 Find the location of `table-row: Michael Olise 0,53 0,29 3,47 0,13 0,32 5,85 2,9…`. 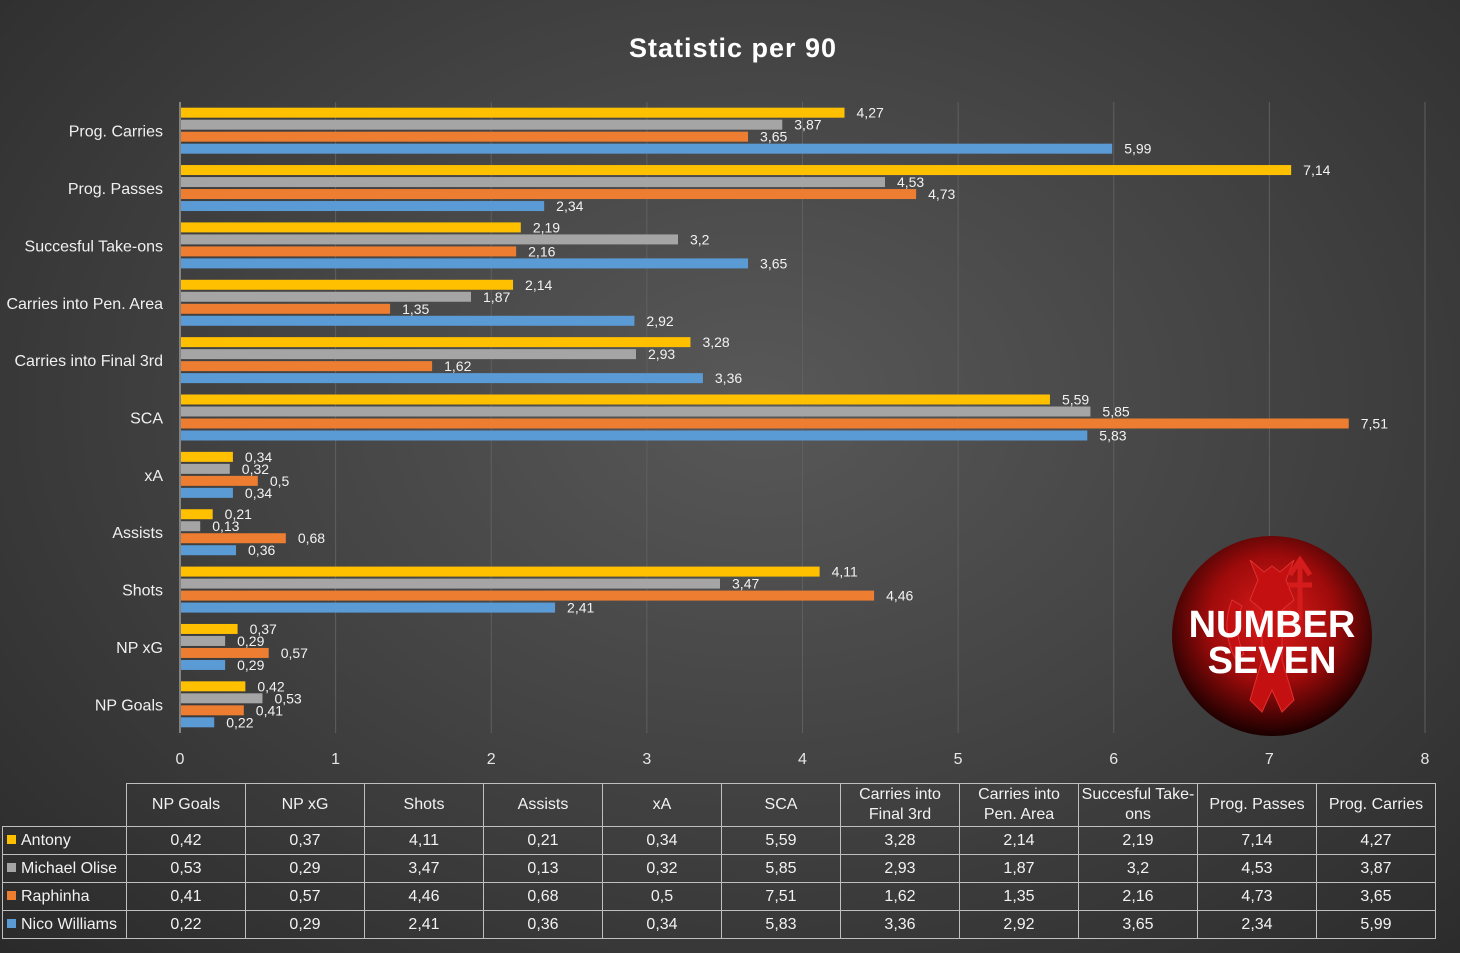

table-row: Michael Olise 0,53 0,29 3,47 0,13 0,32 5,85 2,9… is located at coordinates (719, 868).